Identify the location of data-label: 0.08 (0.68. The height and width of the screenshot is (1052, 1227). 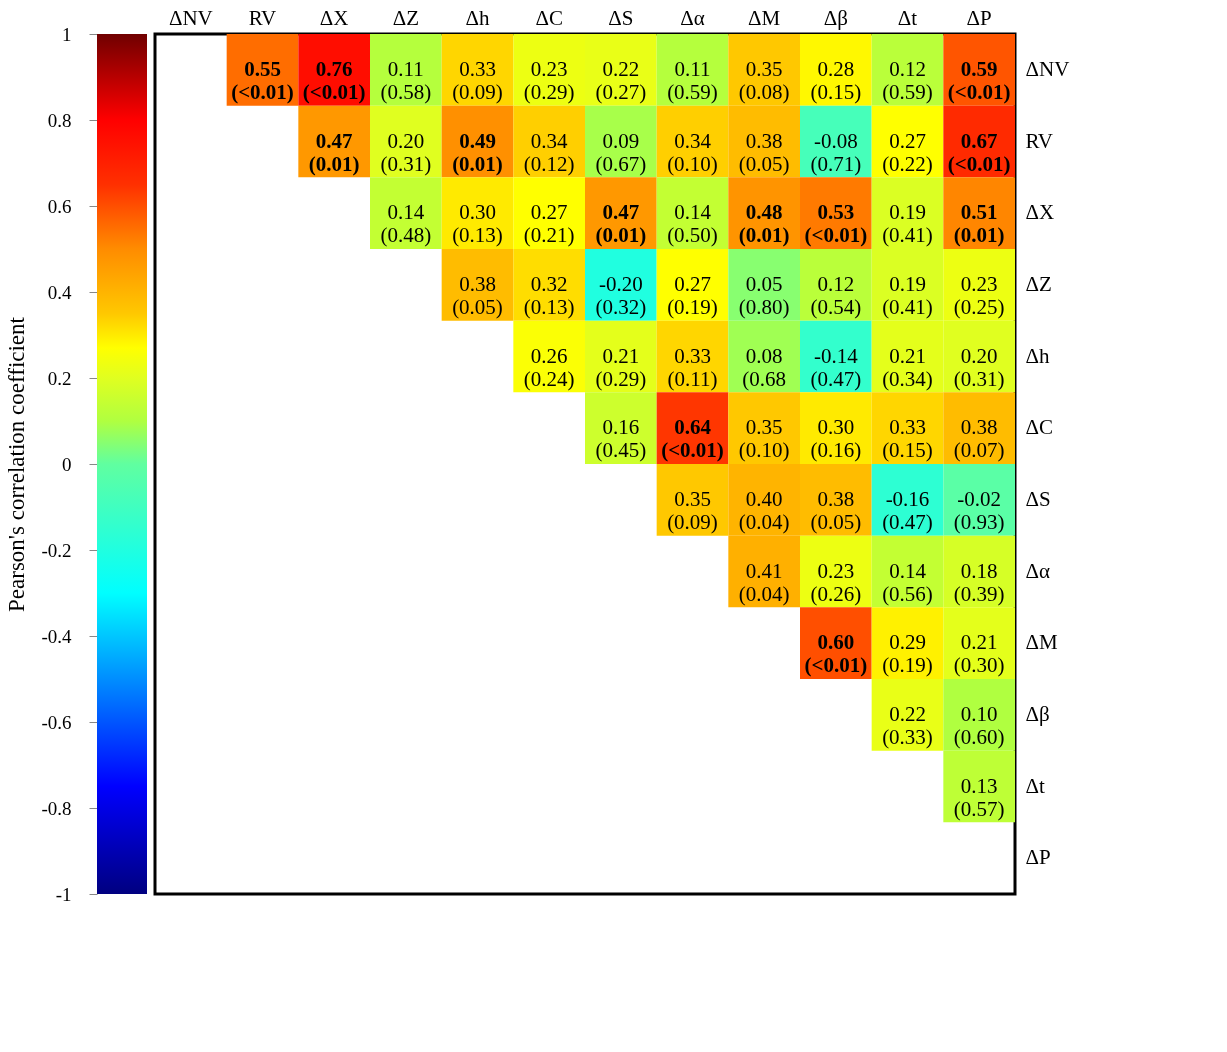
(764, 367).